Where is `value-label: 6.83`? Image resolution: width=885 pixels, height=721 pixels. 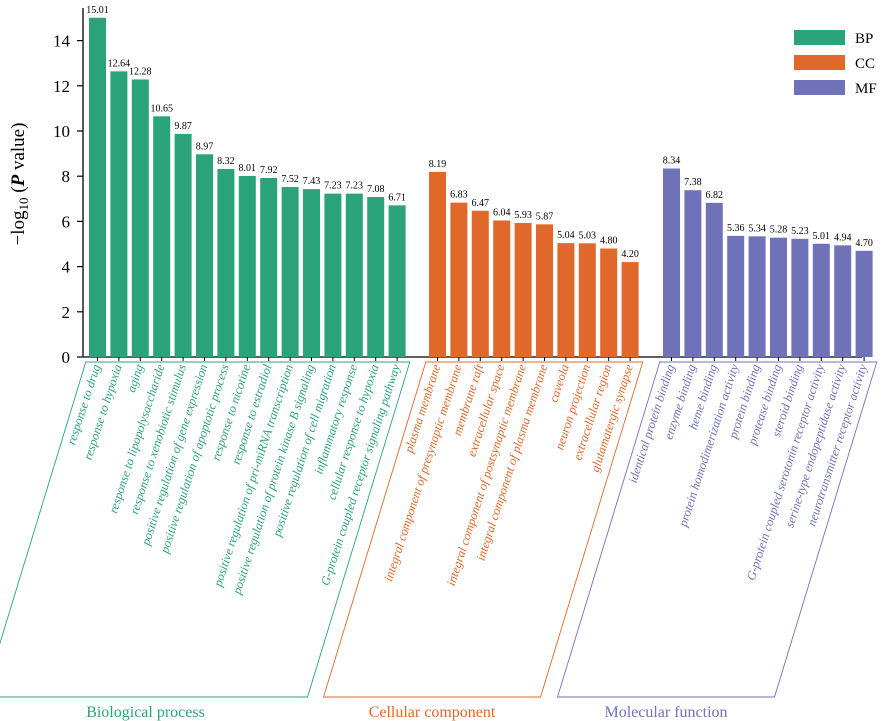 value-label: 6.83 is located at coordinates (459, 195).